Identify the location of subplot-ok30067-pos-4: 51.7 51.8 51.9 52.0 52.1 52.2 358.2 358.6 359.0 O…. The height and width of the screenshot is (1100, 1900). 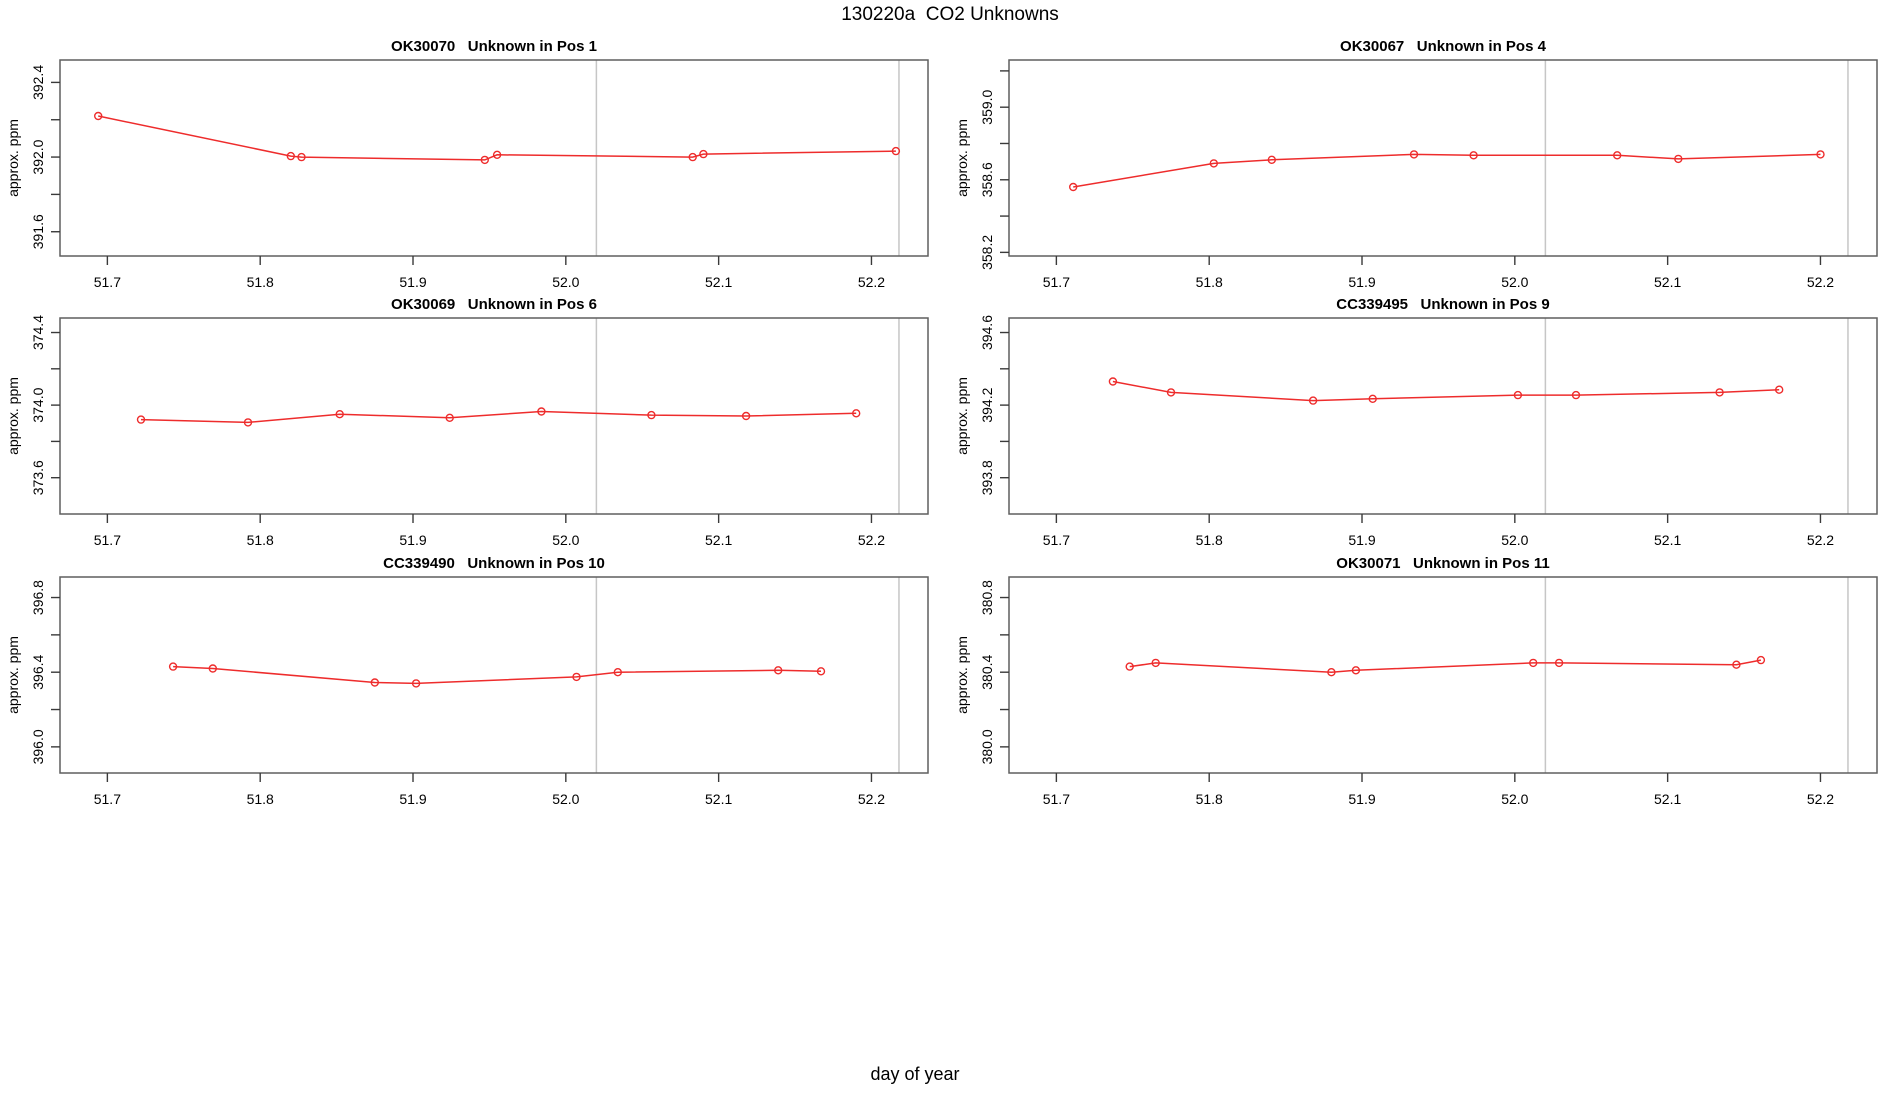
(1416, 164).